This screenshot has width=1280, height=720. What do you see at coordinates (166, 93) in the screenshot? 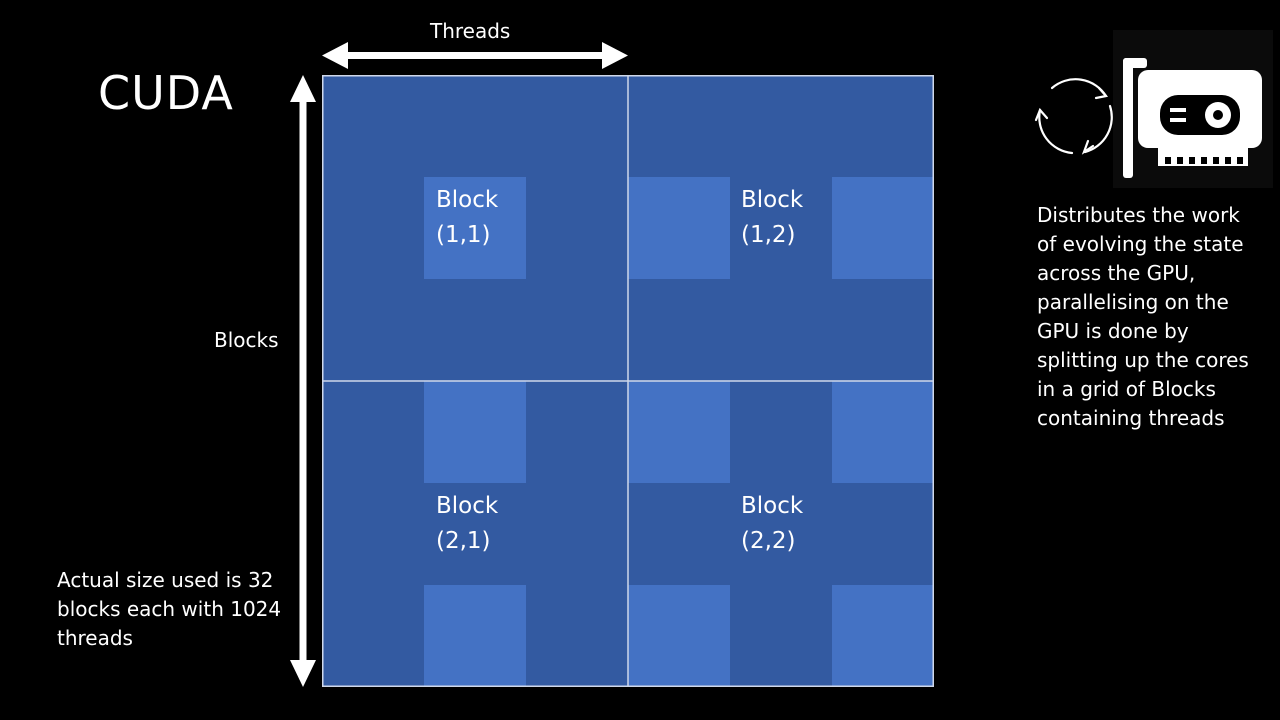
I see `slide-title: CUDA` at bounding box center [166, 93].